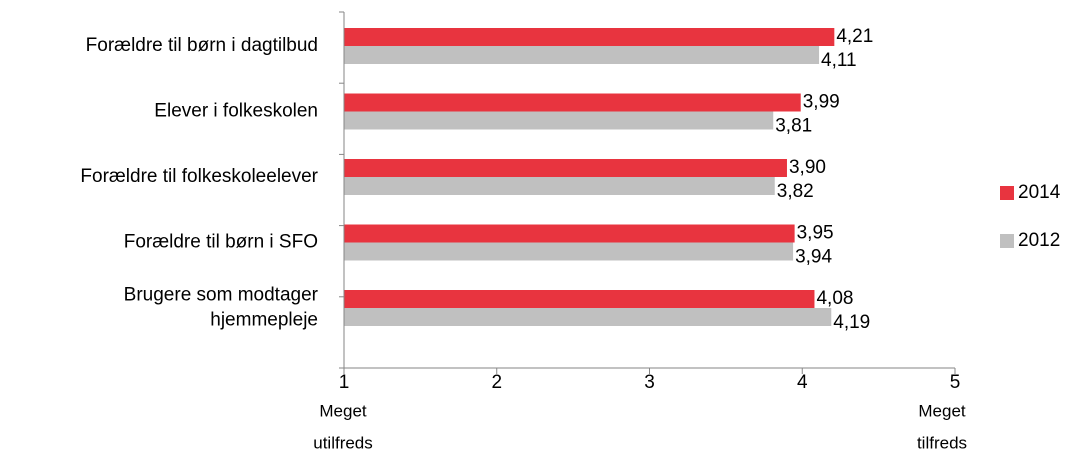 Image resolution: width=1080 pixels, height=453 pixels. Describe the element at coordinates (236, 111) in the screenshot. I see `category-label-1: Elever i folkeskolen` at that location.